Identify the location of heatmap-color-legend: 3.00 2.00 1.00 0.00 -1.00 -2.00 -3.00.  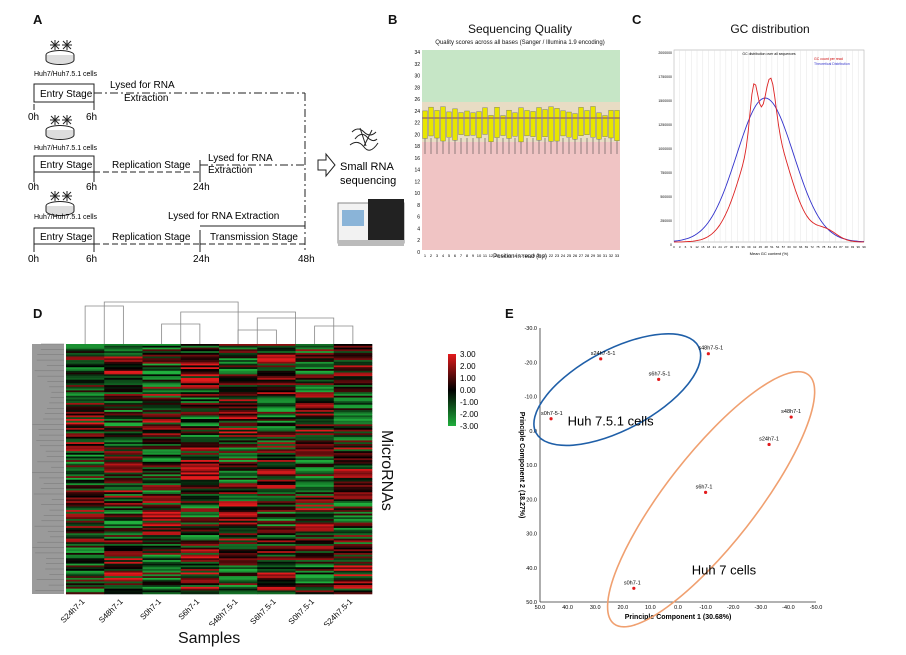
(463, 390).